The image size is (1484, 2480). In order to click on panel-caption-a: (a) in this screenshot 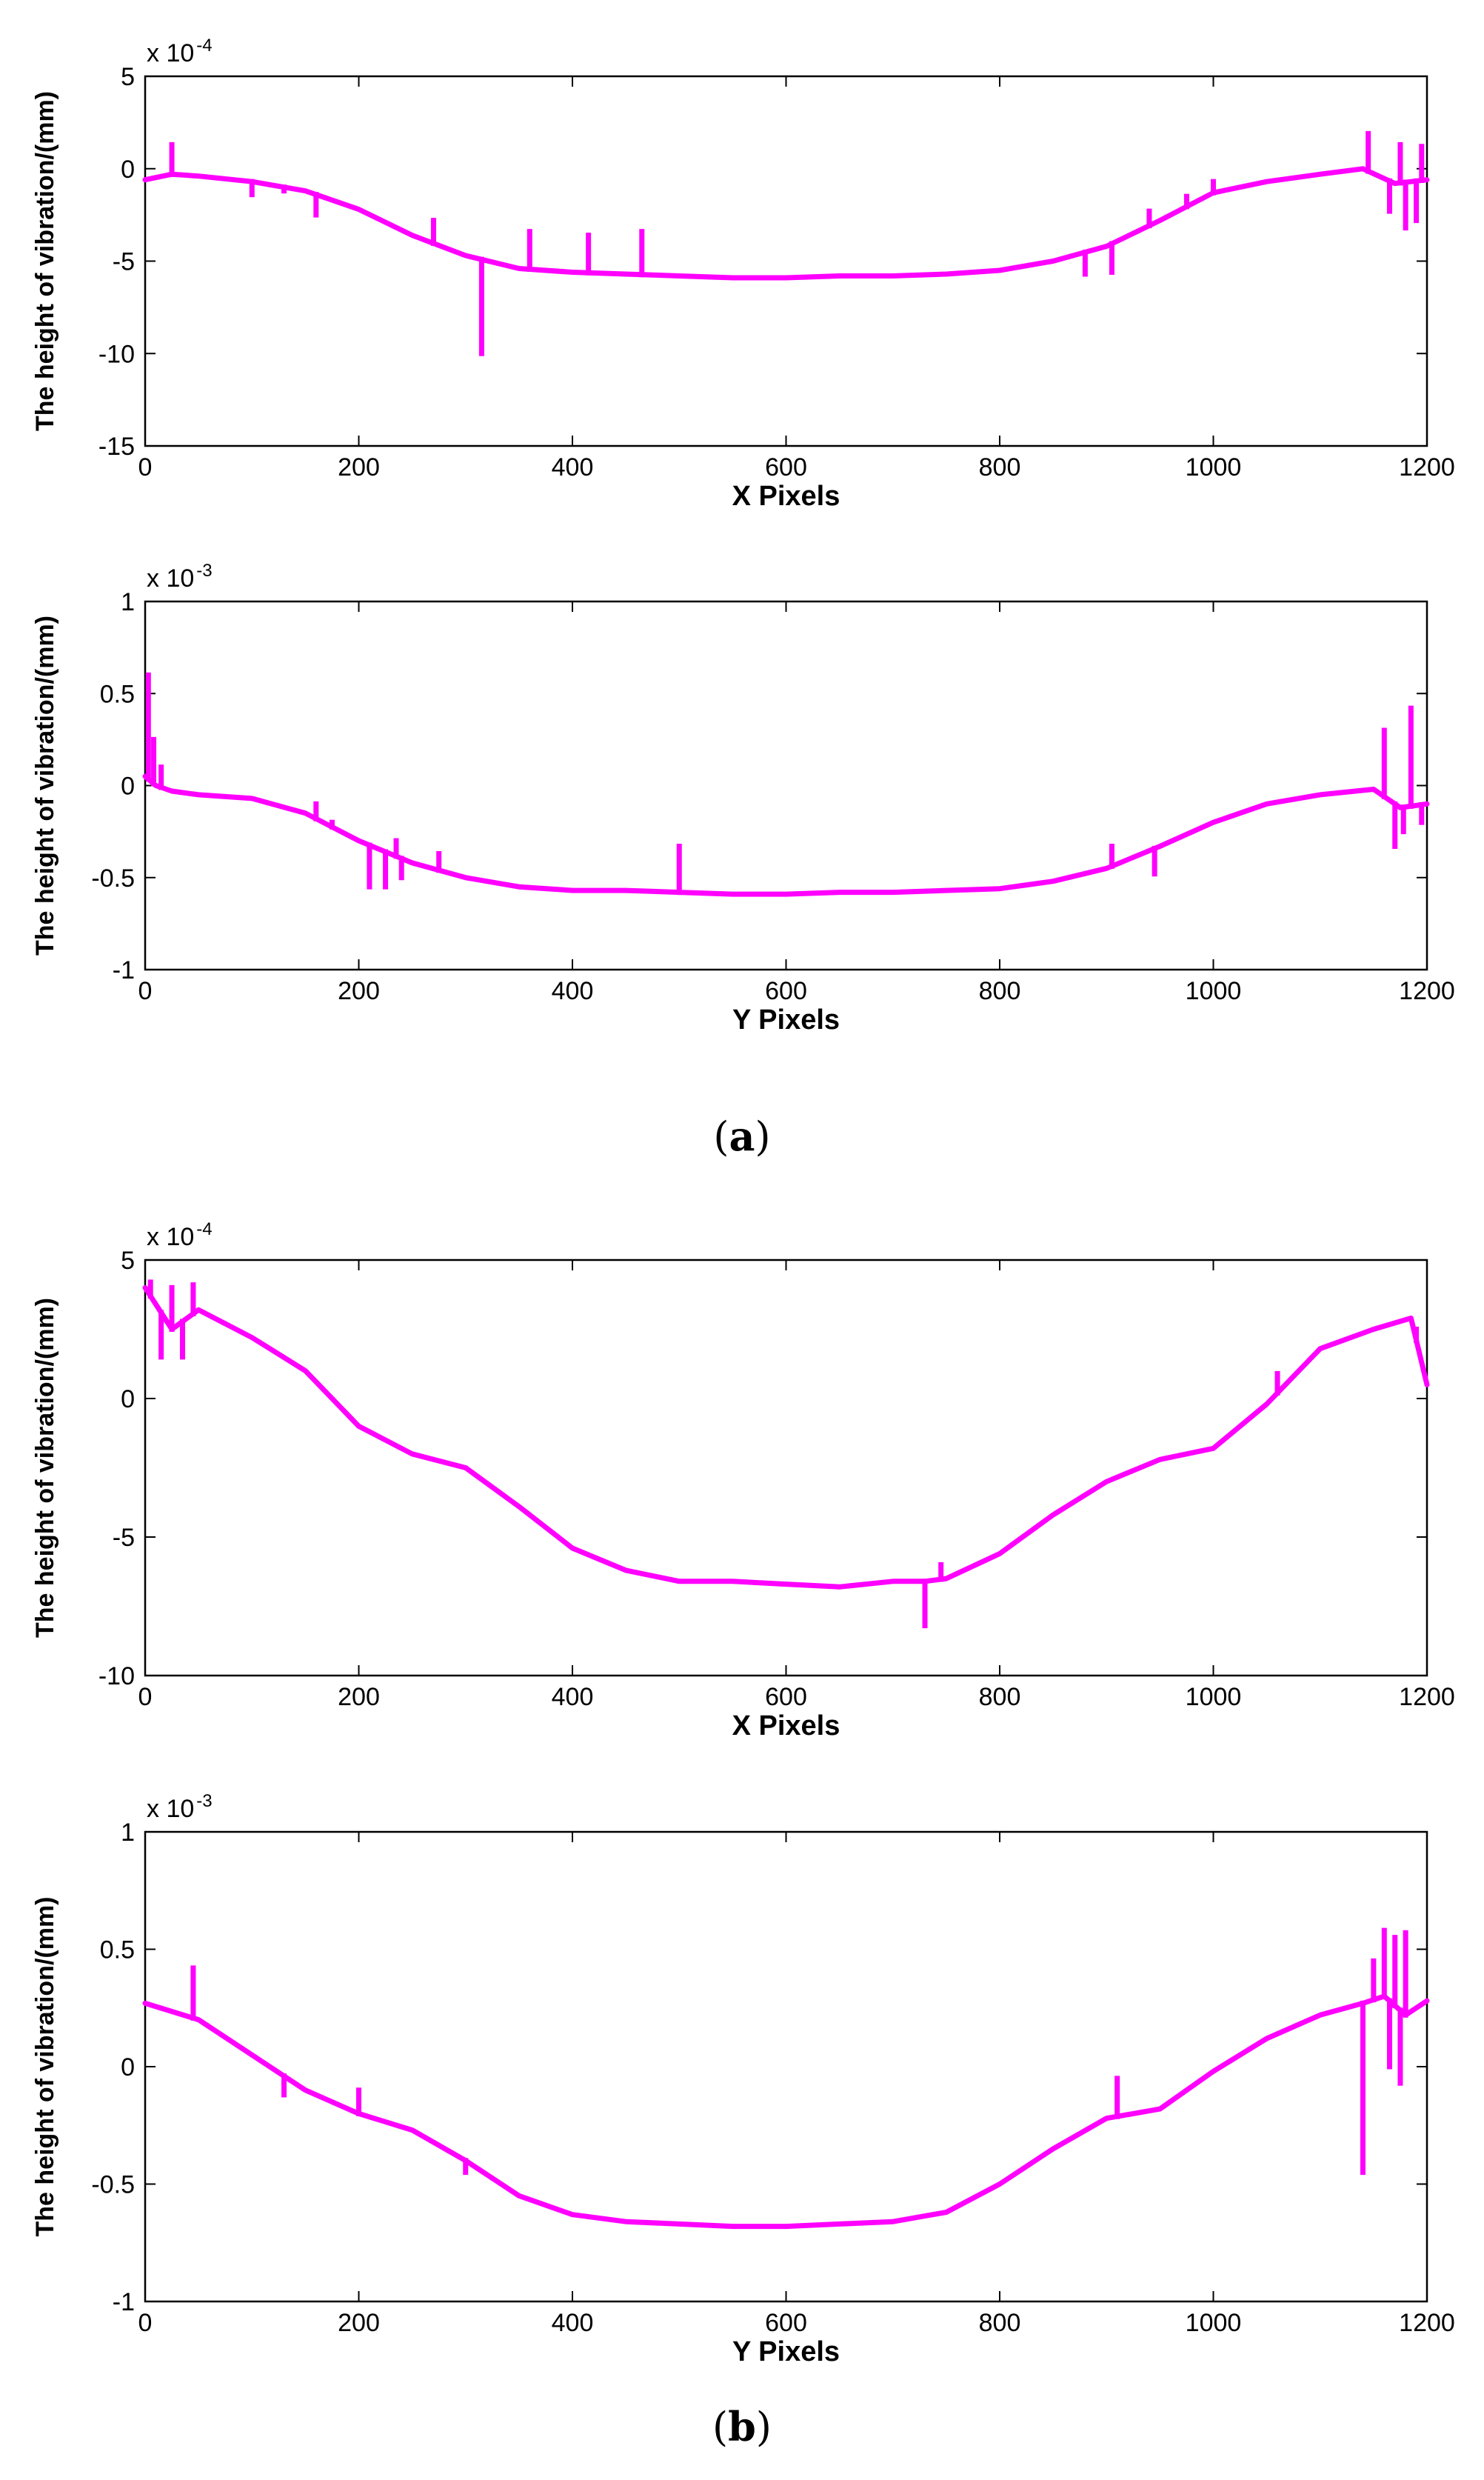, I will do `click(741, 1136)`.